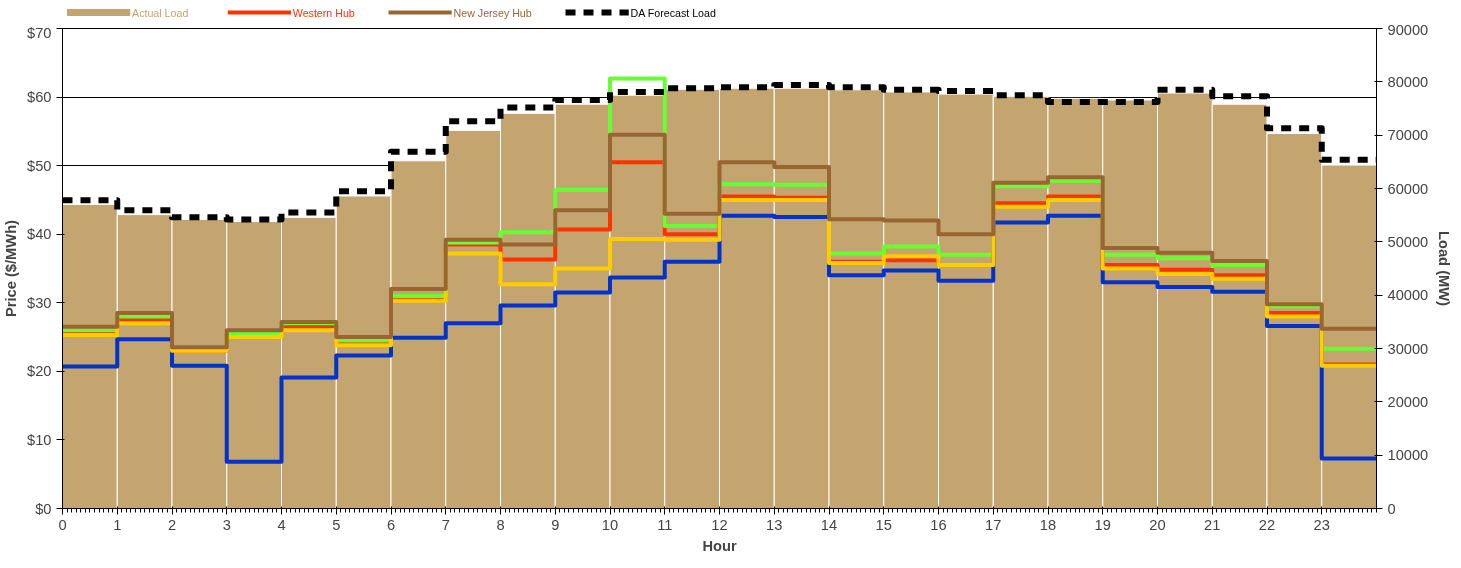  I want to click on y-tick-label: $50, so click(39, 165).